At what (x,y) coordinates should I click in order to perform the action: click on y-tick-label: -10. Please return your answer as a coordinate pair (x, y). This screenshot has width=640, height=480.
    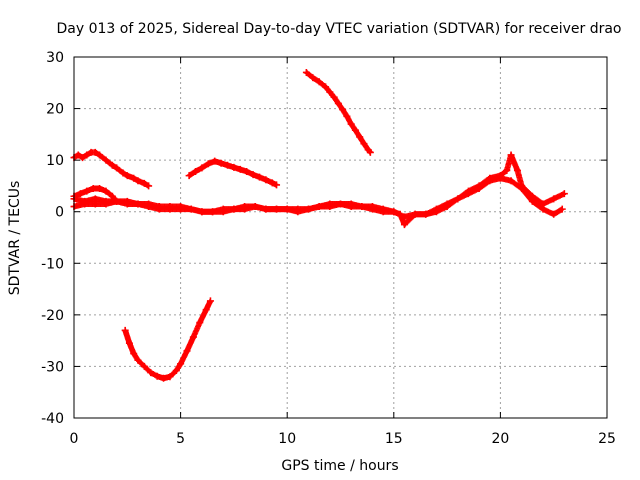
    Looking at the image, I should click on (52, 264).